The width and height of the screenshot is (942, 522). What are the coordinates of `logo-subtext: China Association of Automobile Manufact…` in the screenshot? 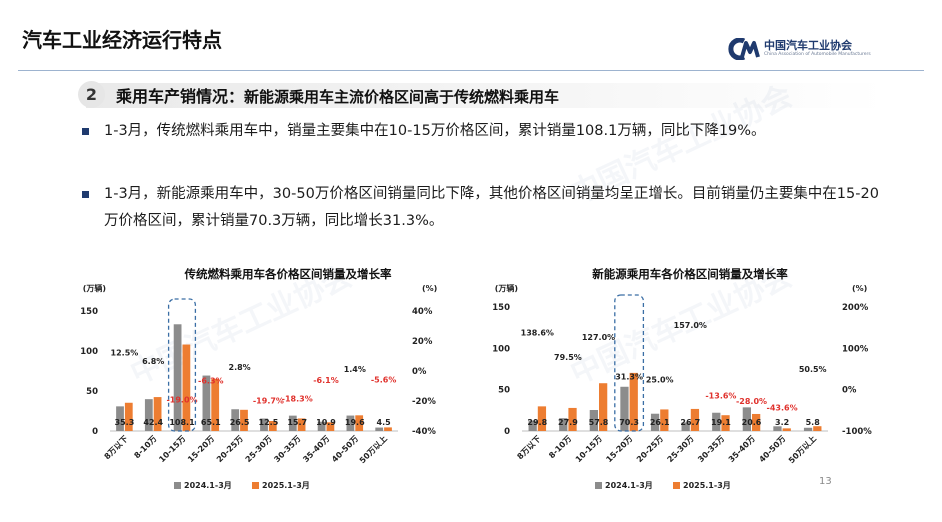 It's located at (817, 54).